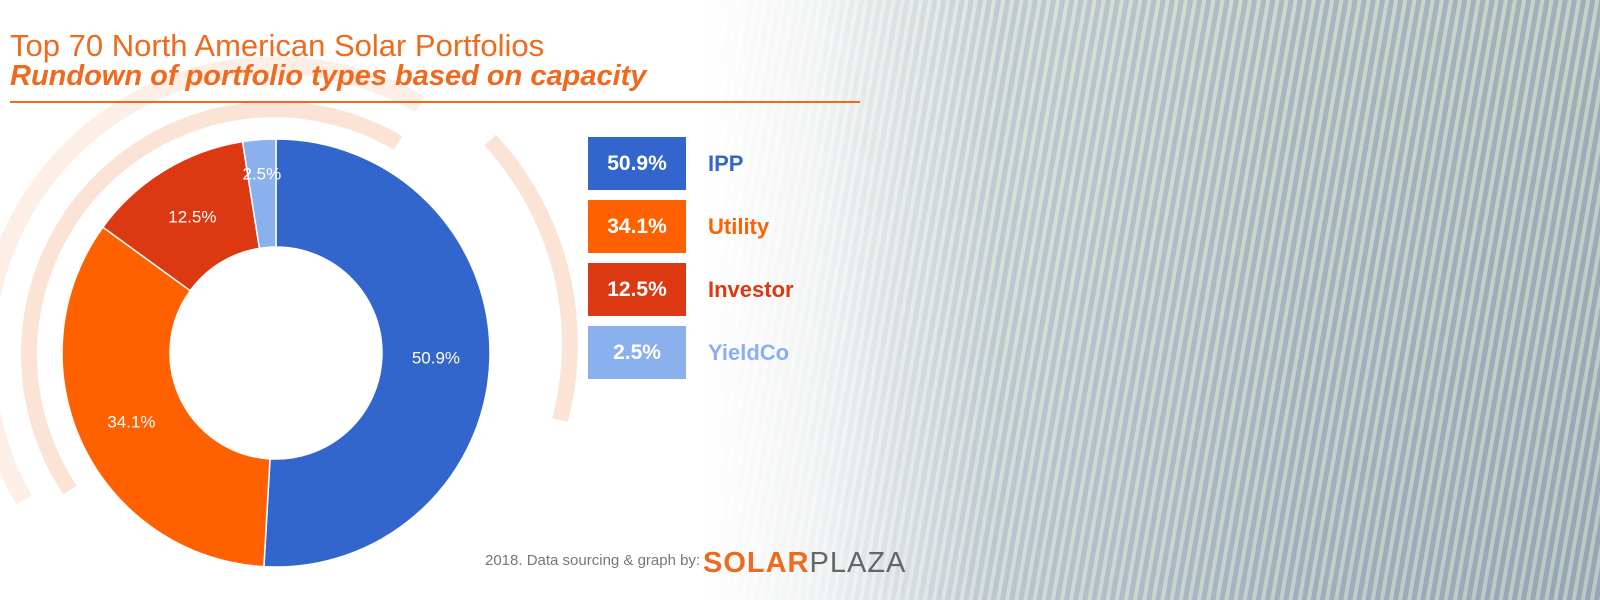 Image resolution: width=1600 pixels, height=600 pixels. What do you see at coordinates (637, 289) in the screenshot?
I see `legend-swatch-value: 12.5%` at bounding box center [637, 289].